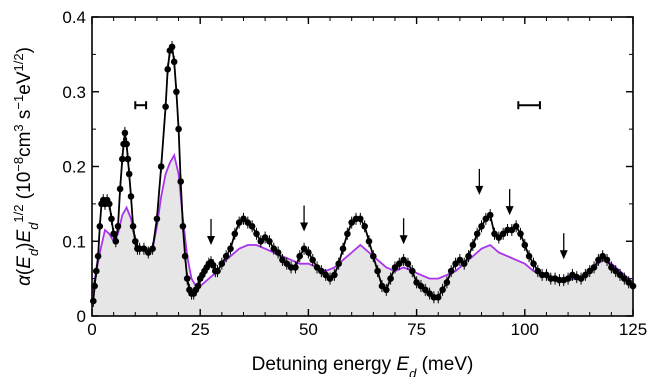 The width and height of the screenshot is (653, 377). Describe the element at coordinates (81, 316) in the screenshot. I see `y-tick-label: 0` at that location.